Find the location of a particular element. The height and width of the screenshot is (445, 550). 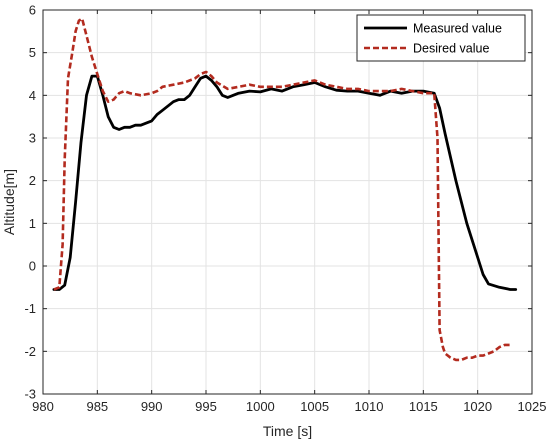

y-tick-label: 3 is located at coordinates (32, 138).